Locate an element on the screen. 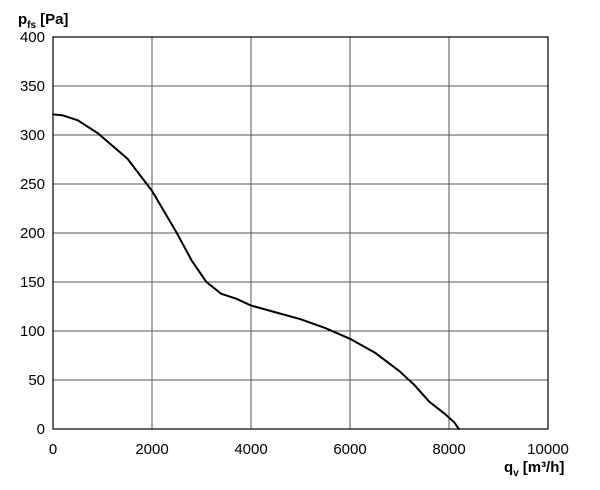  y-tick-label: 250 is located at coordinates (32, 184).